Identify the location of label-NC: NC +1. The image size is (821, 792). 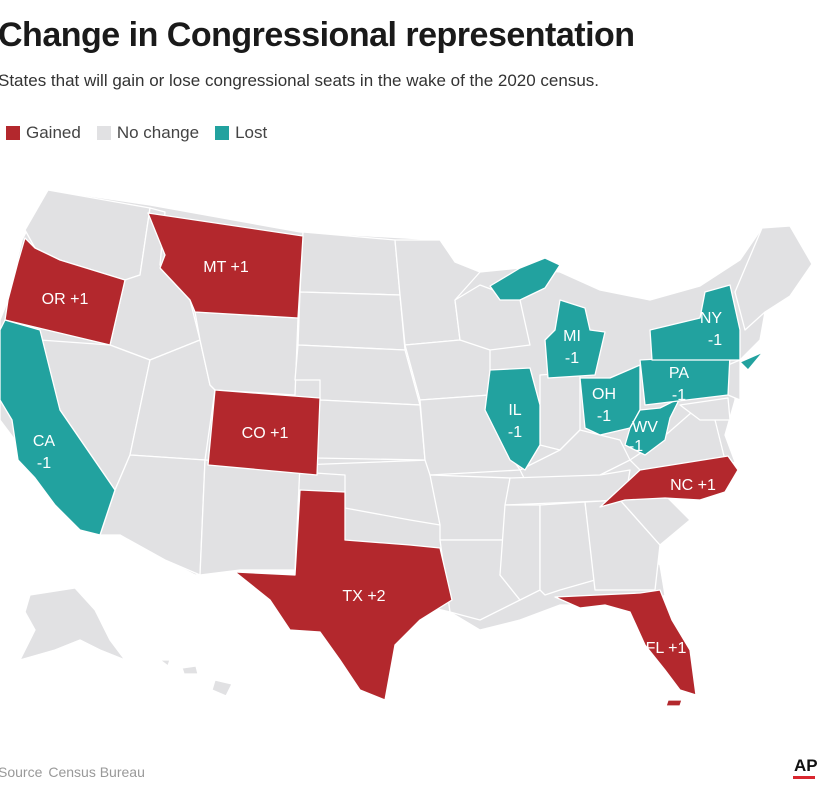
(693, 485).